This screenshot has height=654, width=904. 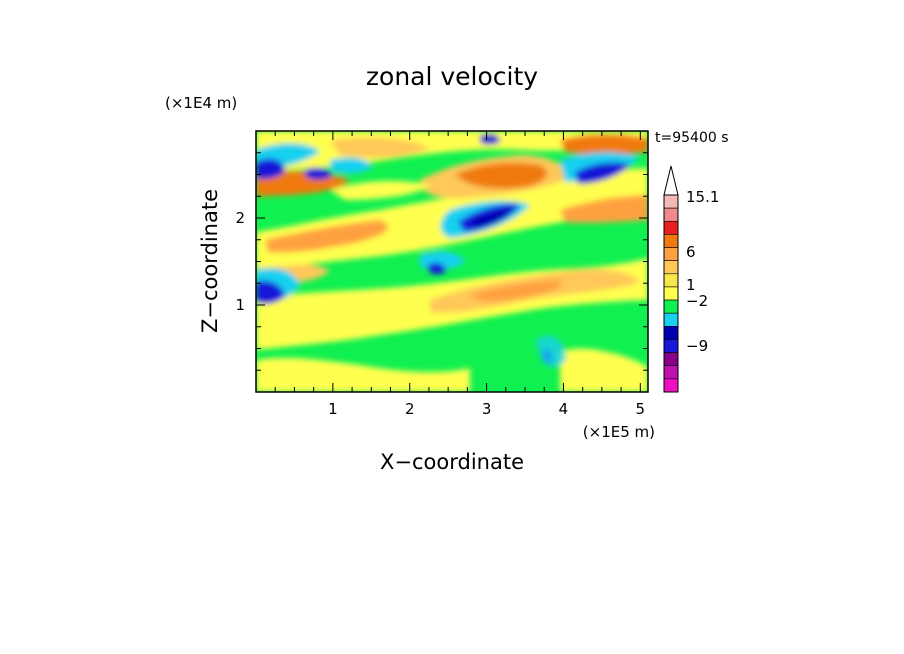 What do you see at coordinates (671, 180) in the screenshot?
I see `colorbar-arrow` at bounding box center [671, 180].